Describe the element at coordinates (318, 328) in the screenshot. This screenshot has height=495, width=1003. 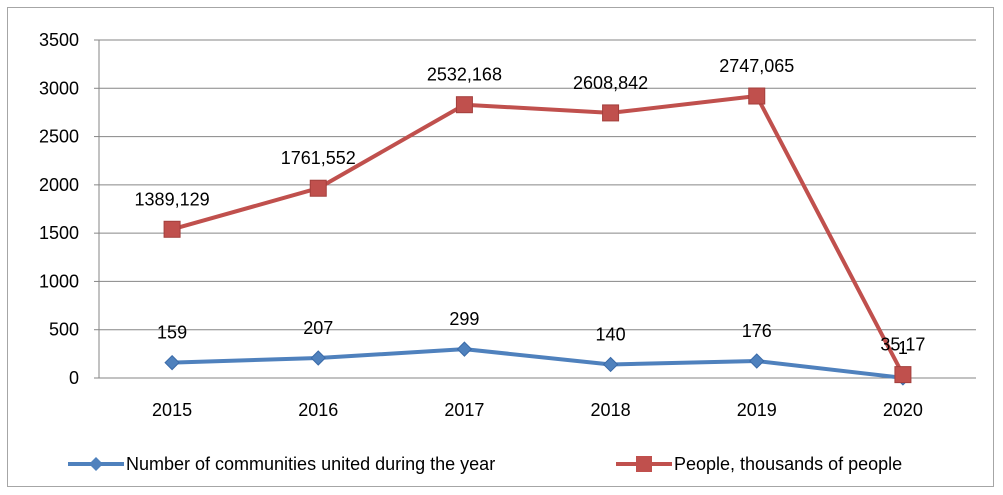
I see `data-label: 207` at that location.